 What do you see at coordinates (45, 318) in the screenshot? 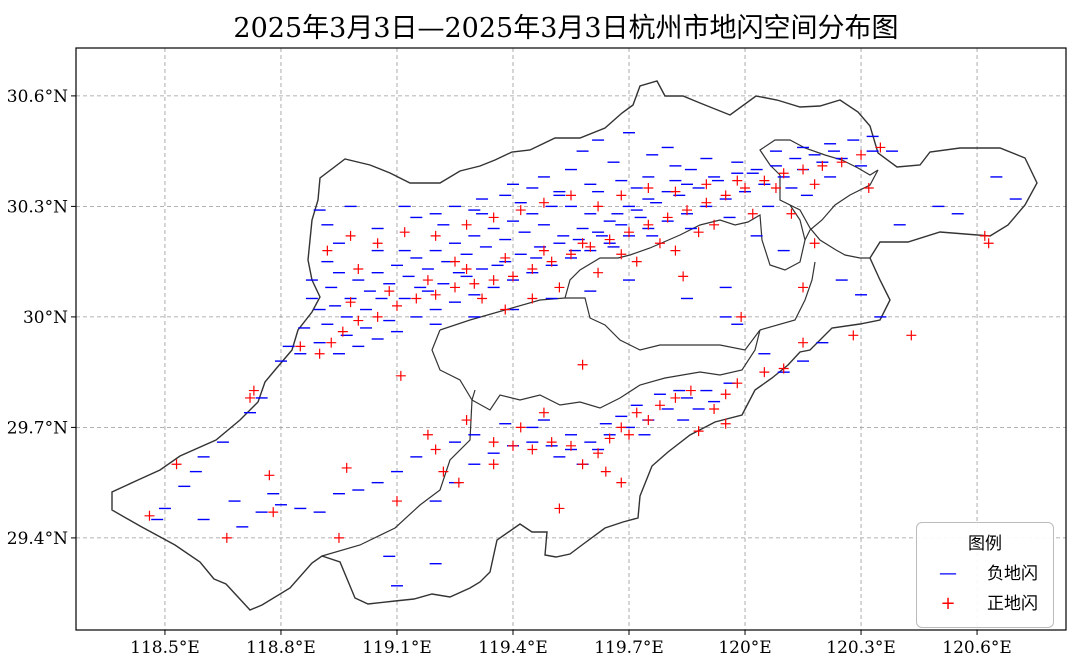
I see `y-tick-label: 30°N` at bounding box center [45, 318].